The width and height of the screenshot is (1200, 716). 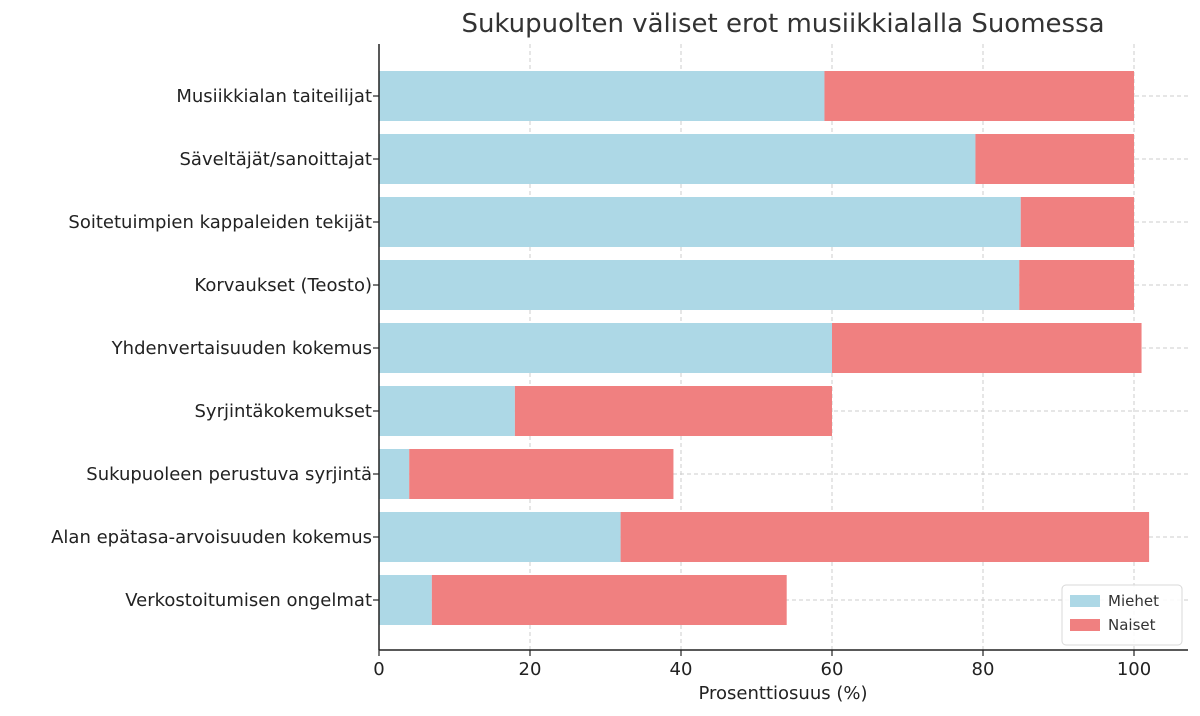 I want to click on x-tick-label: 20, so click(x=530, y=669).